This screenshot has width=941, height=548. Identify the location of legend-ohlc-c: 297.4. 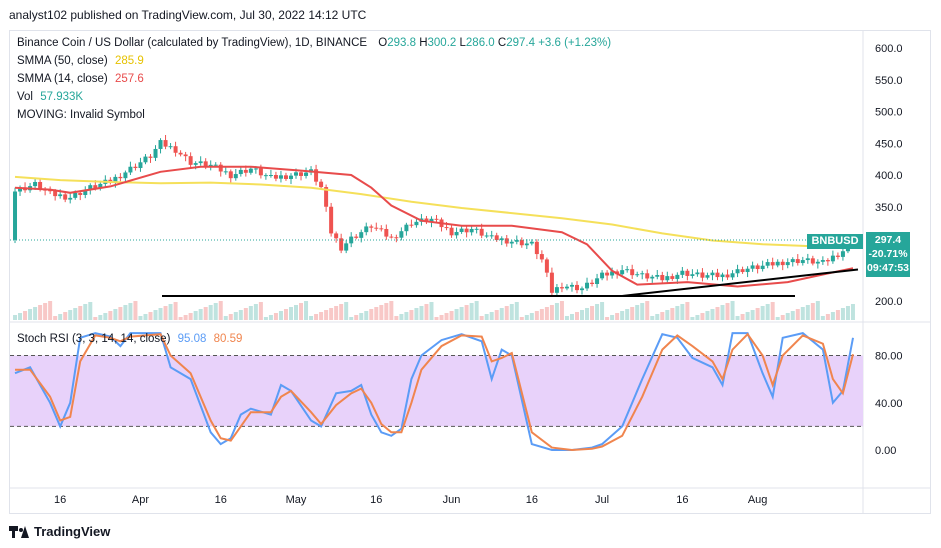
(520, 43).